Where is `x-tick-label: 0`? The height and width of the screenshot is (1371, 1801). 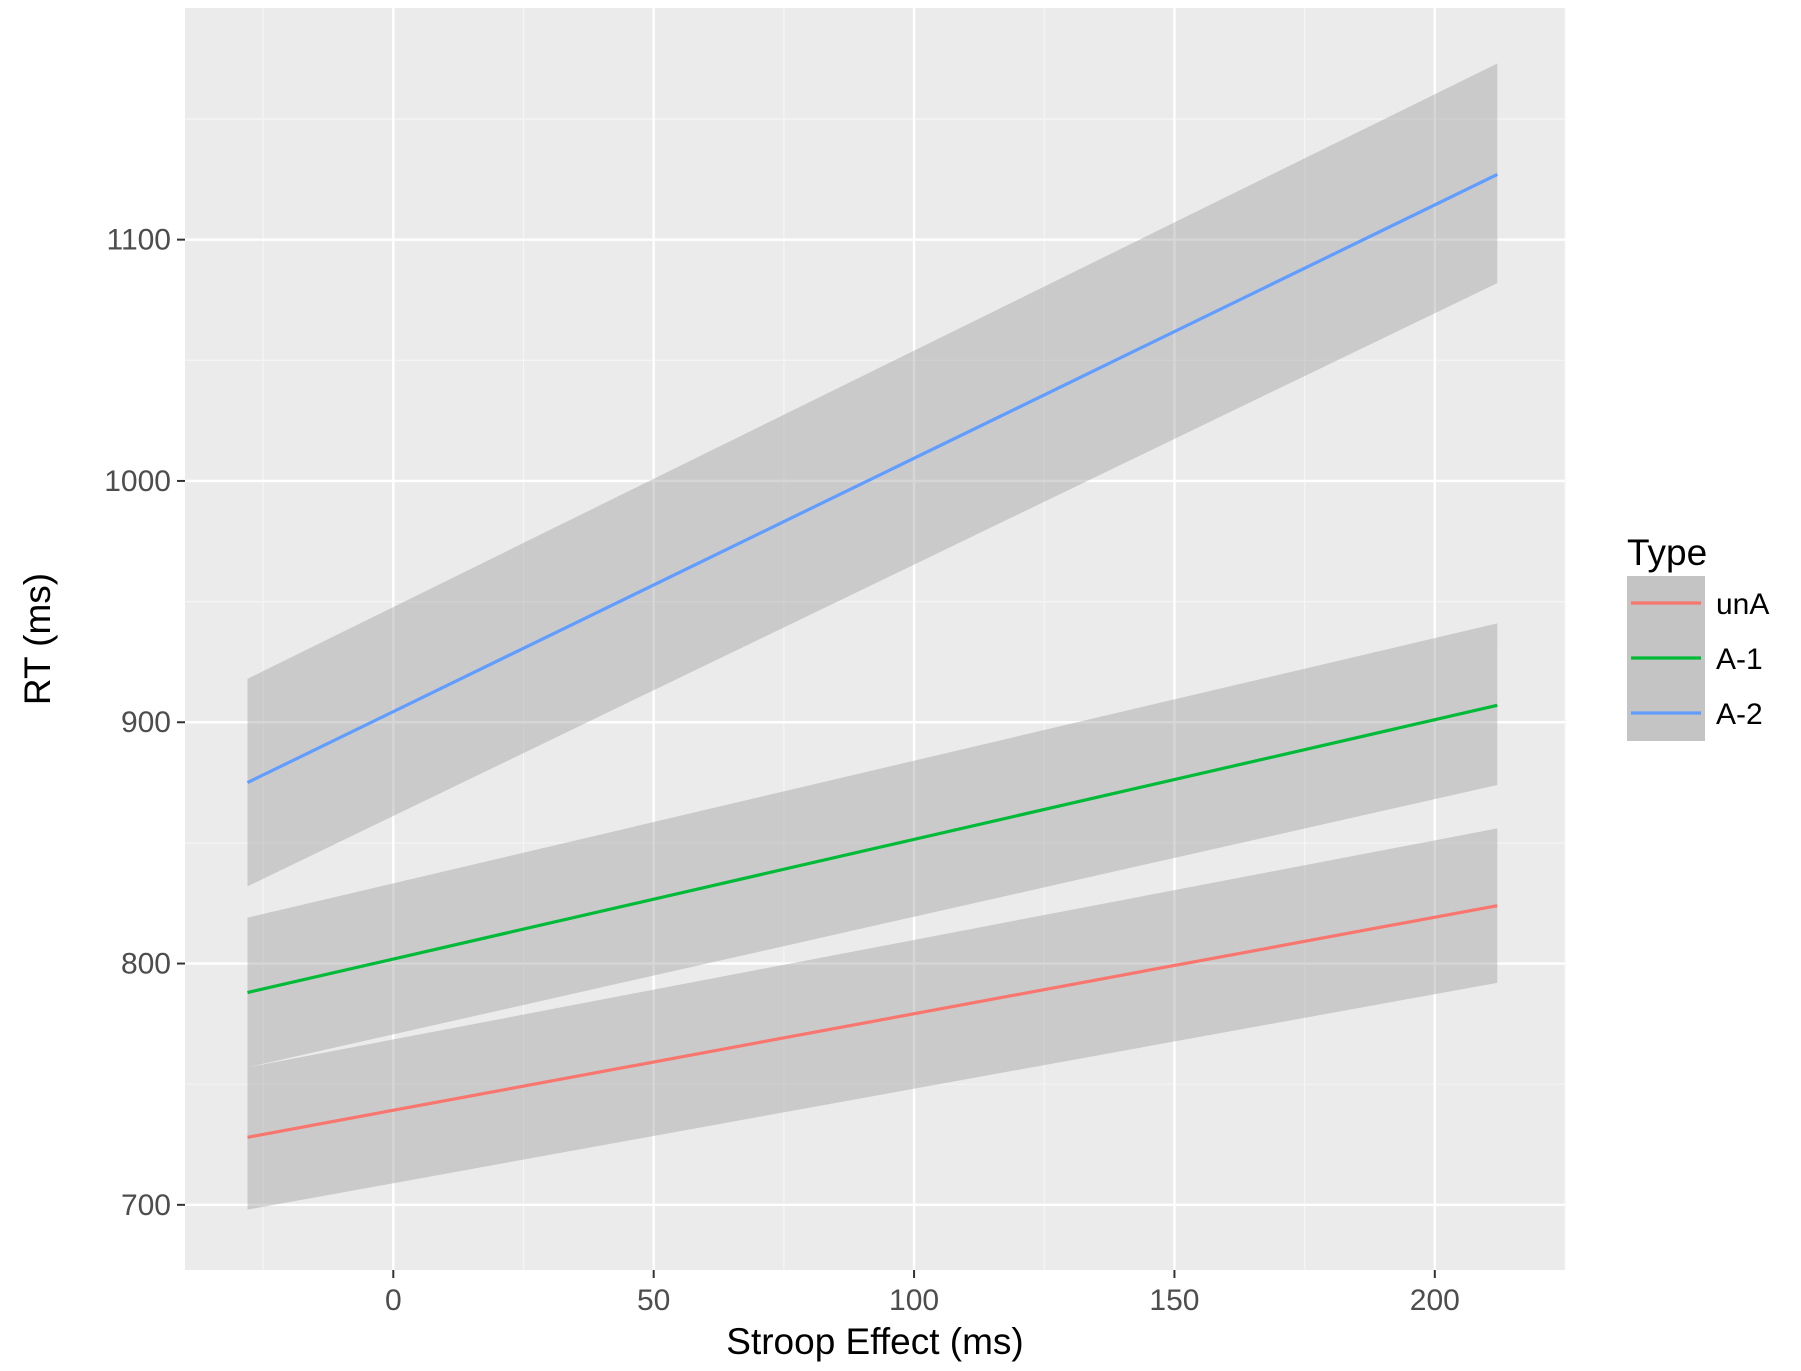 x-tick-label: 0 is located at coordinates (393, 1300).